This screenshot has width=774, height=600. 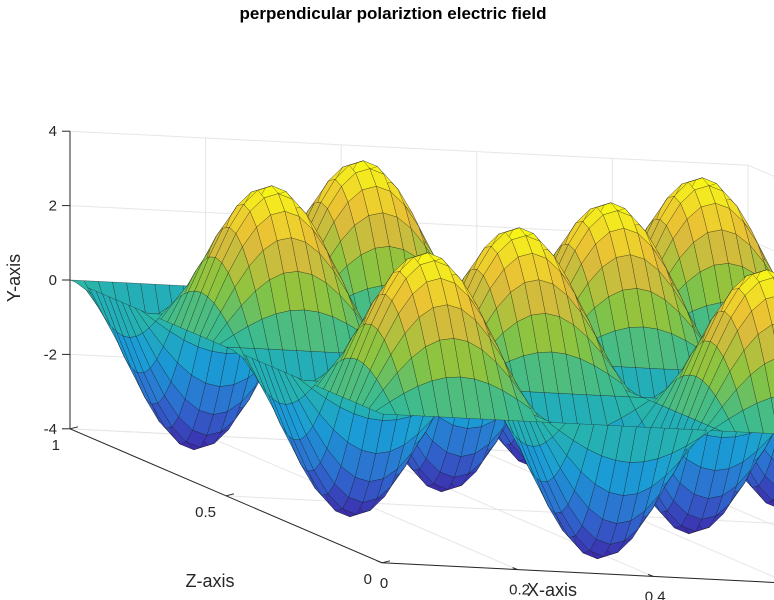 What do you see at coordinates (205, 512) in the screenshot?
I see `z-tick-label: 0.5` at bounding box center [205, 512].